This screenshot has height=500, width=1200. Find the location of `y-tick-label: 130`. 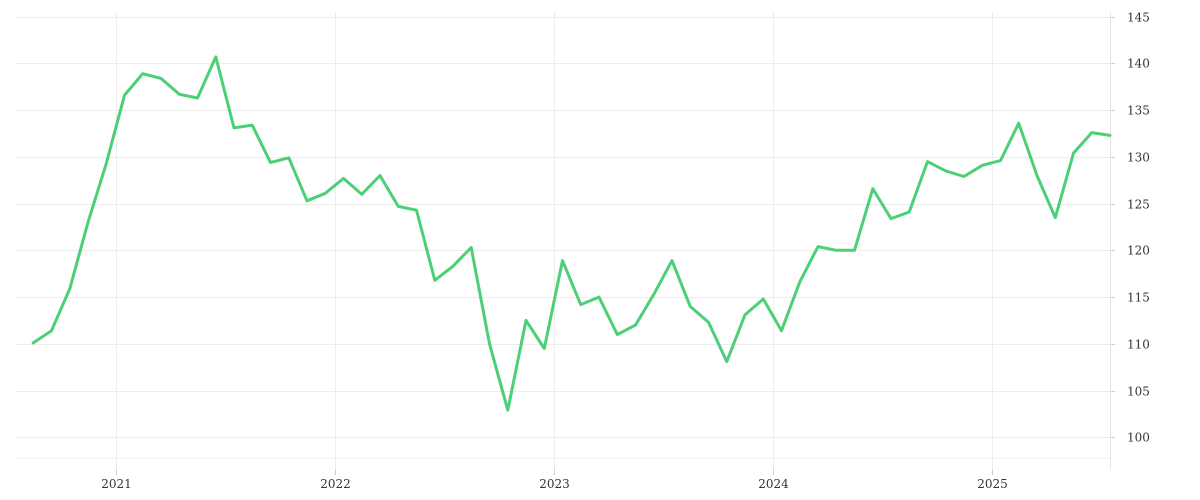

y-tick-label: 130 is located at coordinates (1138, 158).